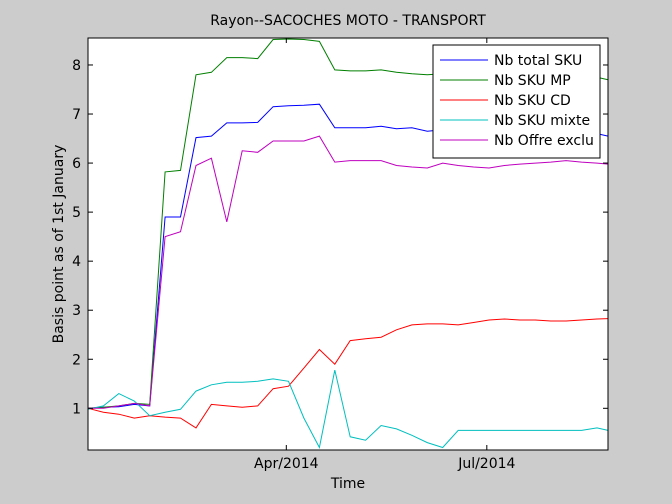  What do you see at coordinates (286, 464) in the screenshot?
I see `x-tick-label: Apr/2014` at bounding box center [286, 464].